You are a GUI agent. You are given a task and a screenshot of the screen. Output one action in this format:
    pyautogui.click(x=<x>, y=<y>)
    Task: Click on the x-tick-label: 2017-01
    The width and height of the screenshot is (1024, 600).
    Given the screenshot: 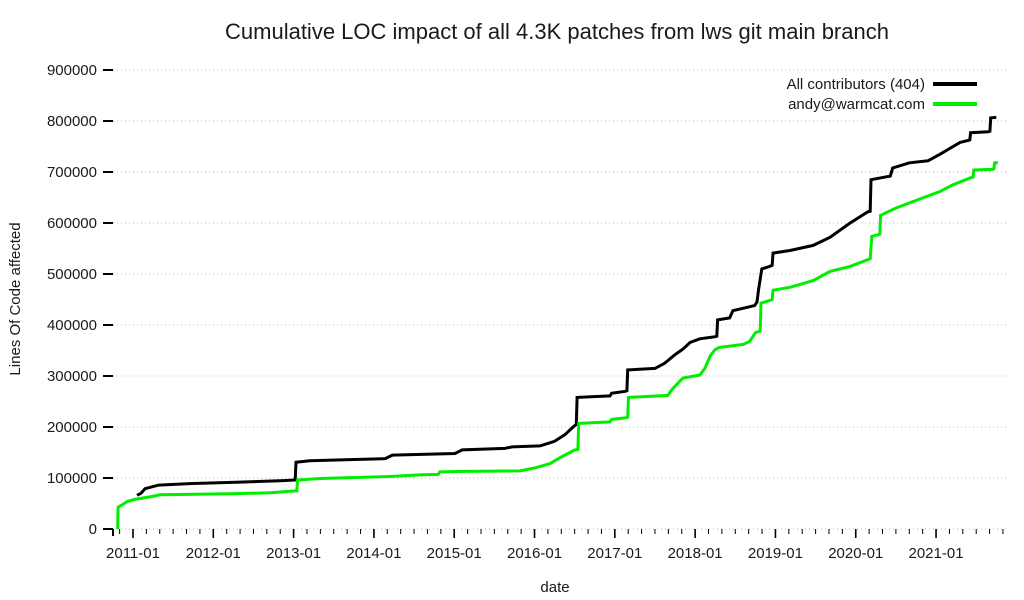 What is the action you would take?
    pyautogui.click(x=614, y=553)
    